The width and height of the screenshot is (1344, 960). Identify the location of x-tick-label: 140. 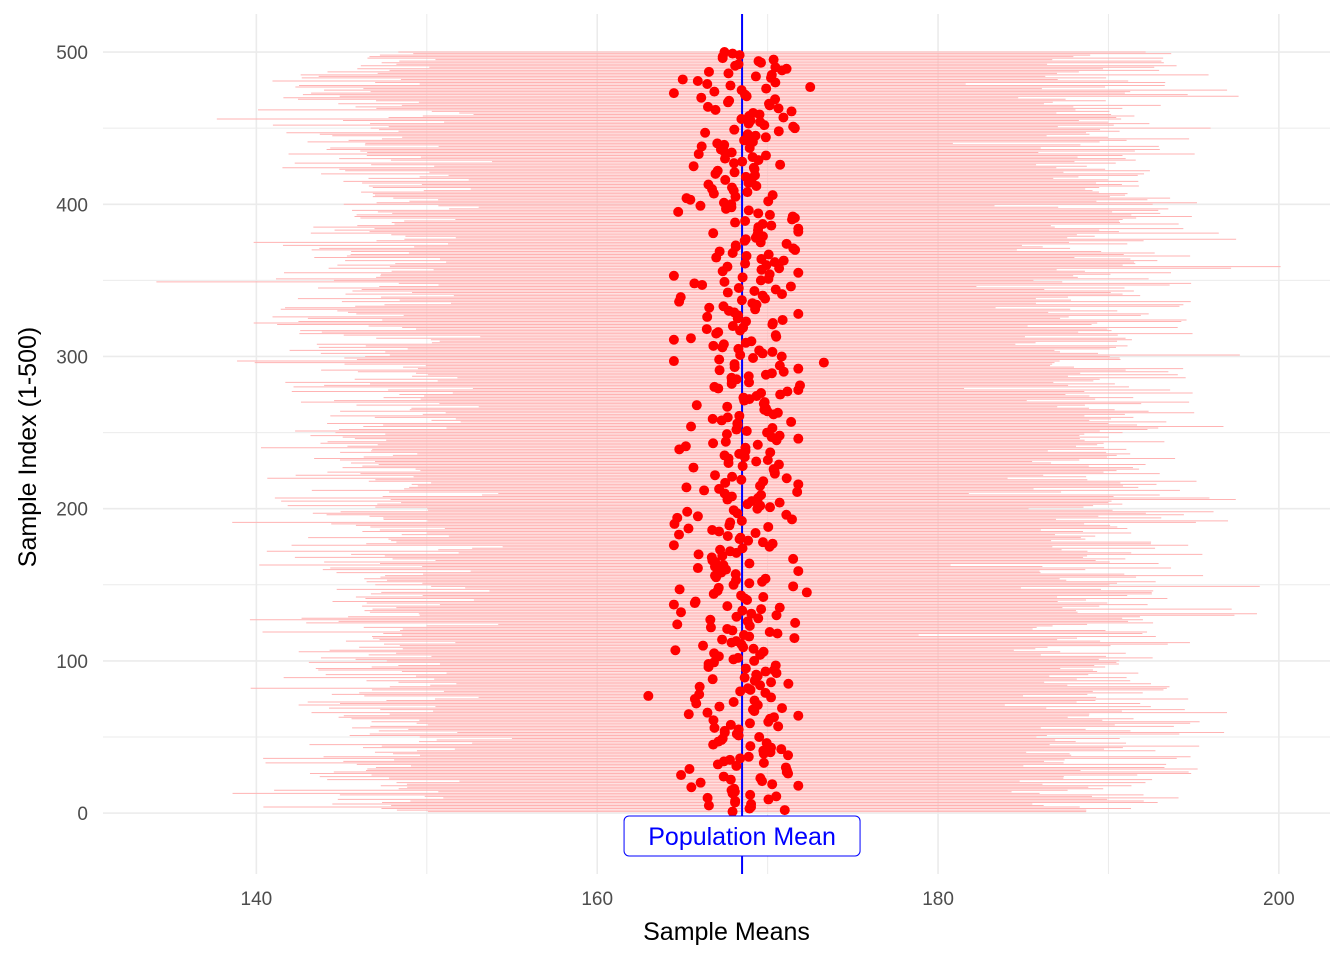
(257, 899).